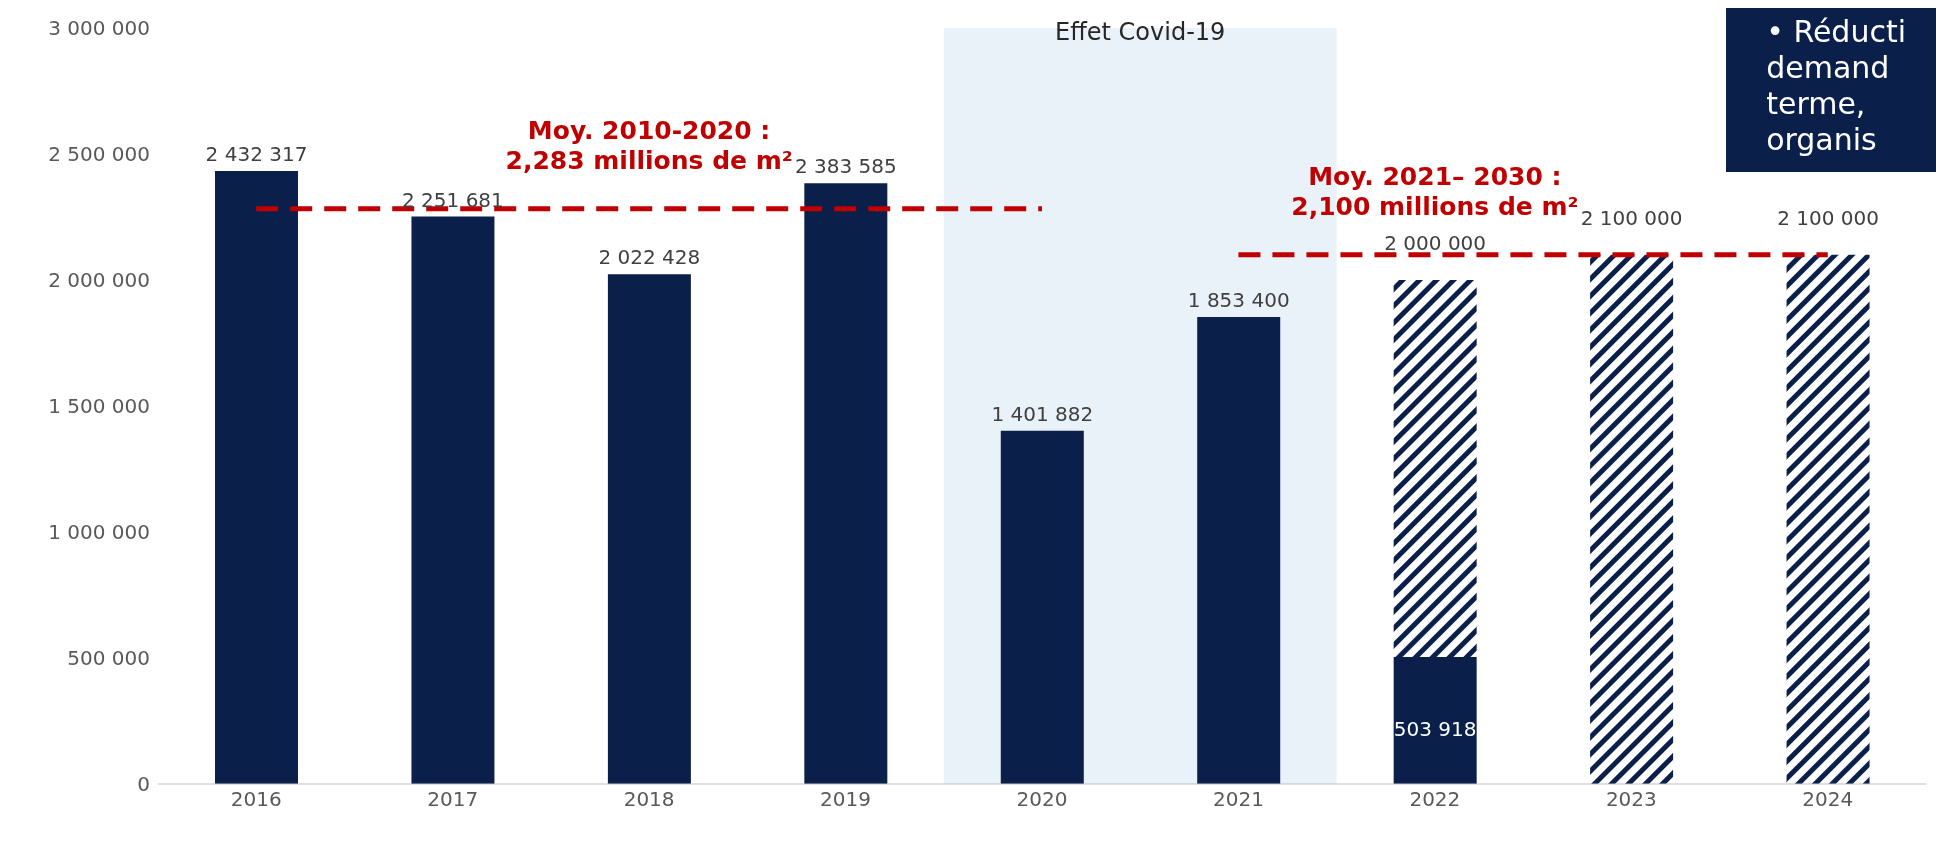 This screenshot has height=842, width=1944. Describe the element at coordinates (1828, 799) in the screenshot. I see `x-tick-label: 2024` at that location.